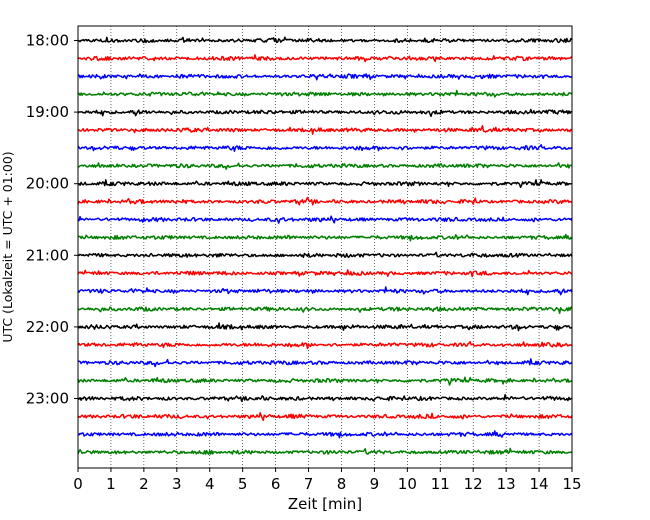  Describe the element at coordinates (7, 246) in the screenshot. I see `y-axis-label: UTC (Lokalzeit = UTC + 01:00)` at that location.